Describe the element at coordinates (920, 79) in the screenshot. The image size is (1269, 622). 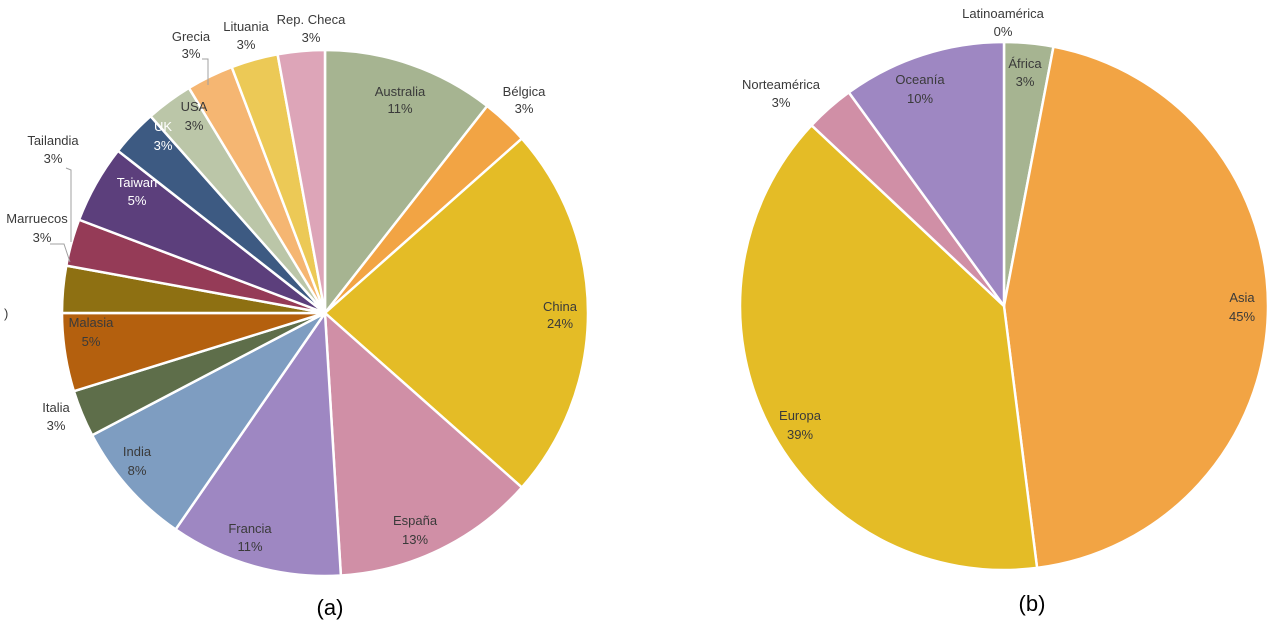
I see `slice-name-label: Oceanía` at that location.